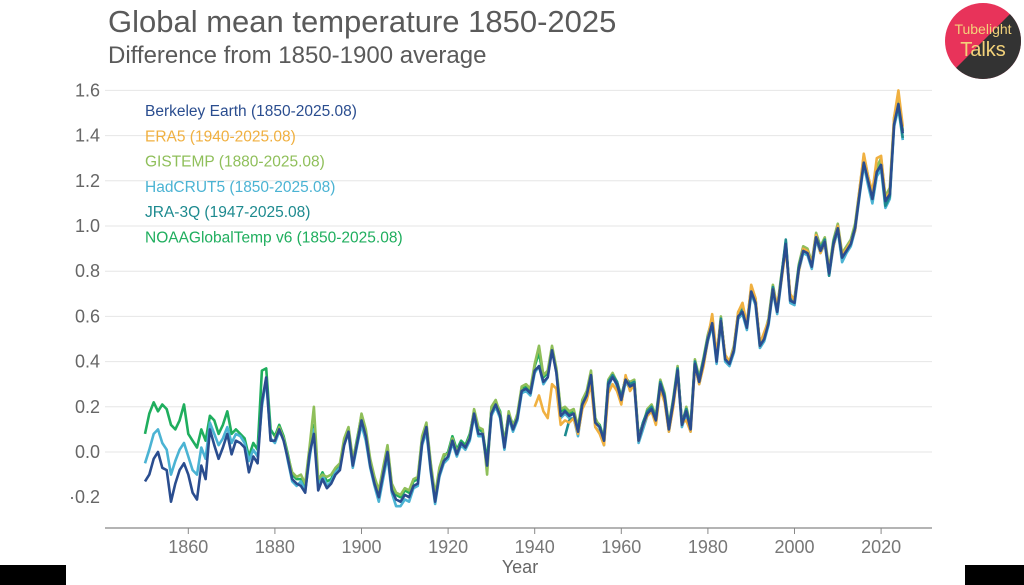 This screenshot has height=585, width=1024. What do you see at coordinates (87, 316) in the screenshot?
I see `y-tick-label: 0.6` at bounding box center [87, 316].